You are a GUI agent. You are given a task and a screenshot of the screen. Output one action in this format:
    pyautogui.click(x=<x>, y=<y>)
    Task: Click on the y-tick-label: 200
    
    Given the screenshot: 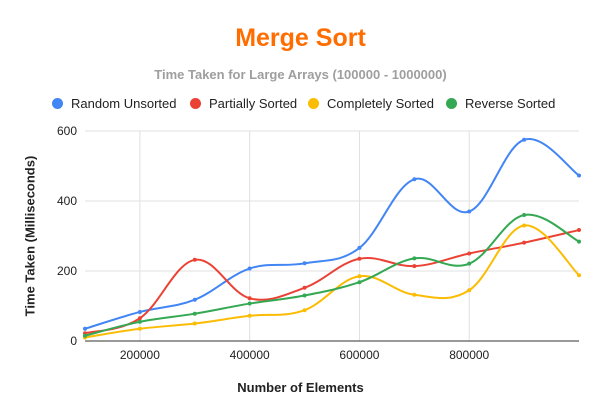 What is the action you would take?
    pyautogui.click(x=67, y=271)
    